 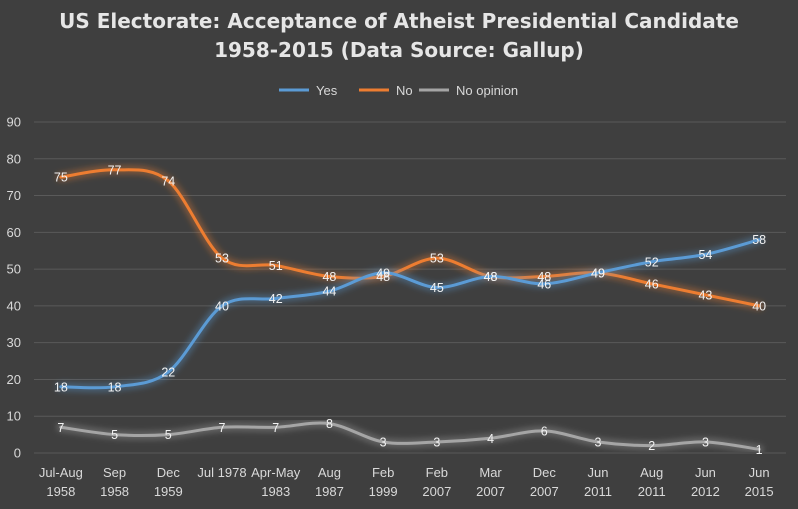 I want to click on data-label-no-opinion: 6, so click(x=544, y=431).